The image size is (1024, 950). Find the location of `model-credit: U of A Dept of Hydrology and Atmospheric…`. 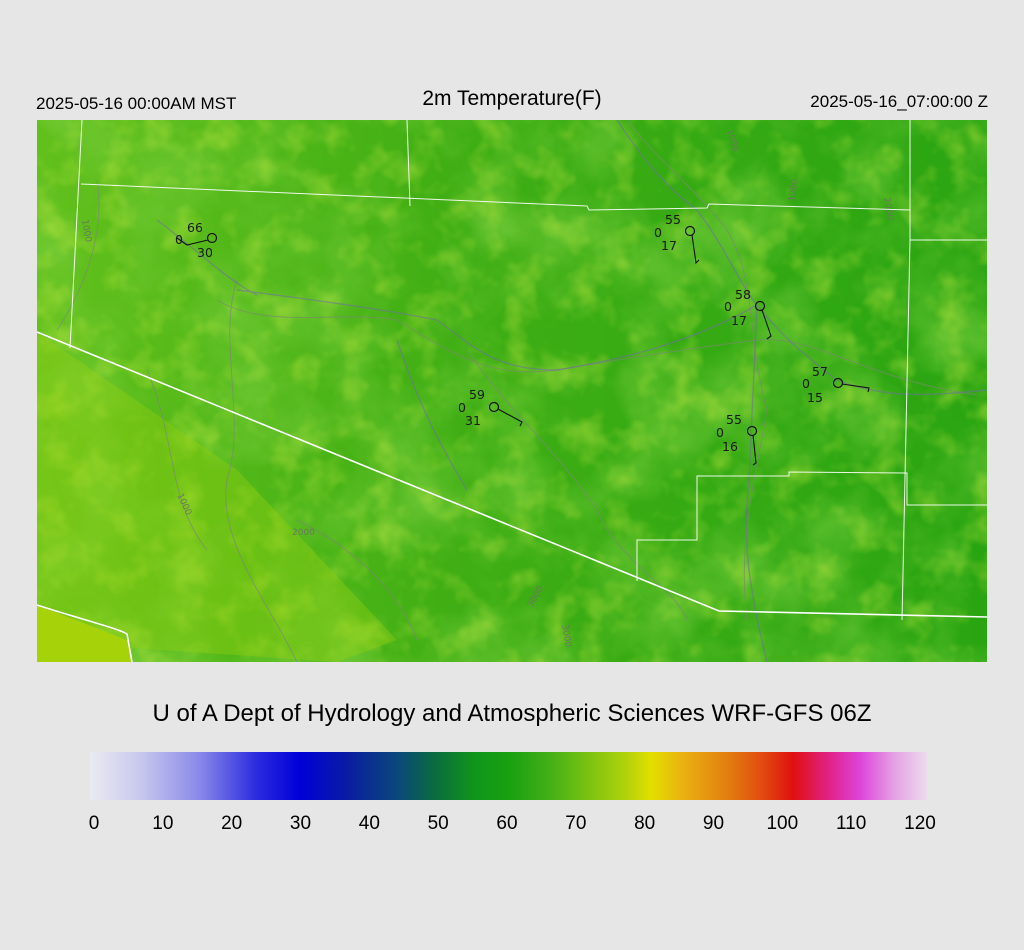

model-credit: U of A Dept of Hydrology and Atmospheric… is located at coordinates (512, 713).